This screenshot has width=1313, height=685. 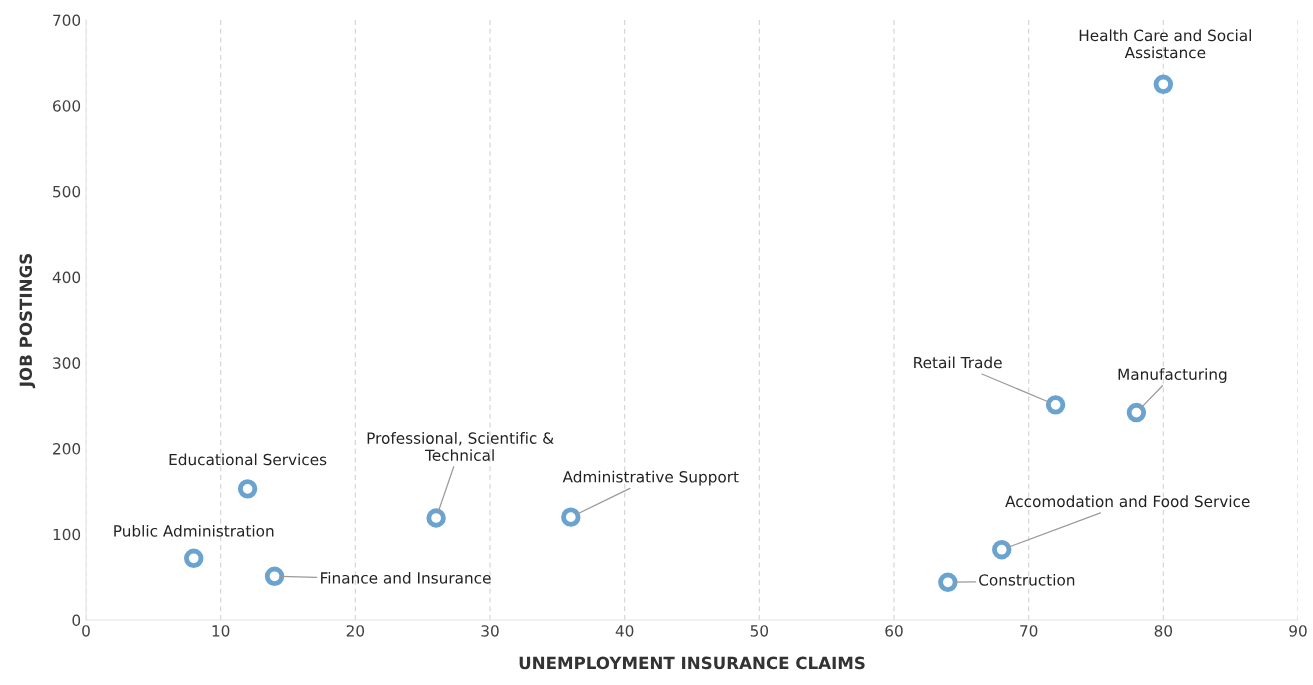 What do you see at coordinates (406, 577) in the screenshot?
I see `annotation: Finance and Insurance` at bounding box center [406, 577].